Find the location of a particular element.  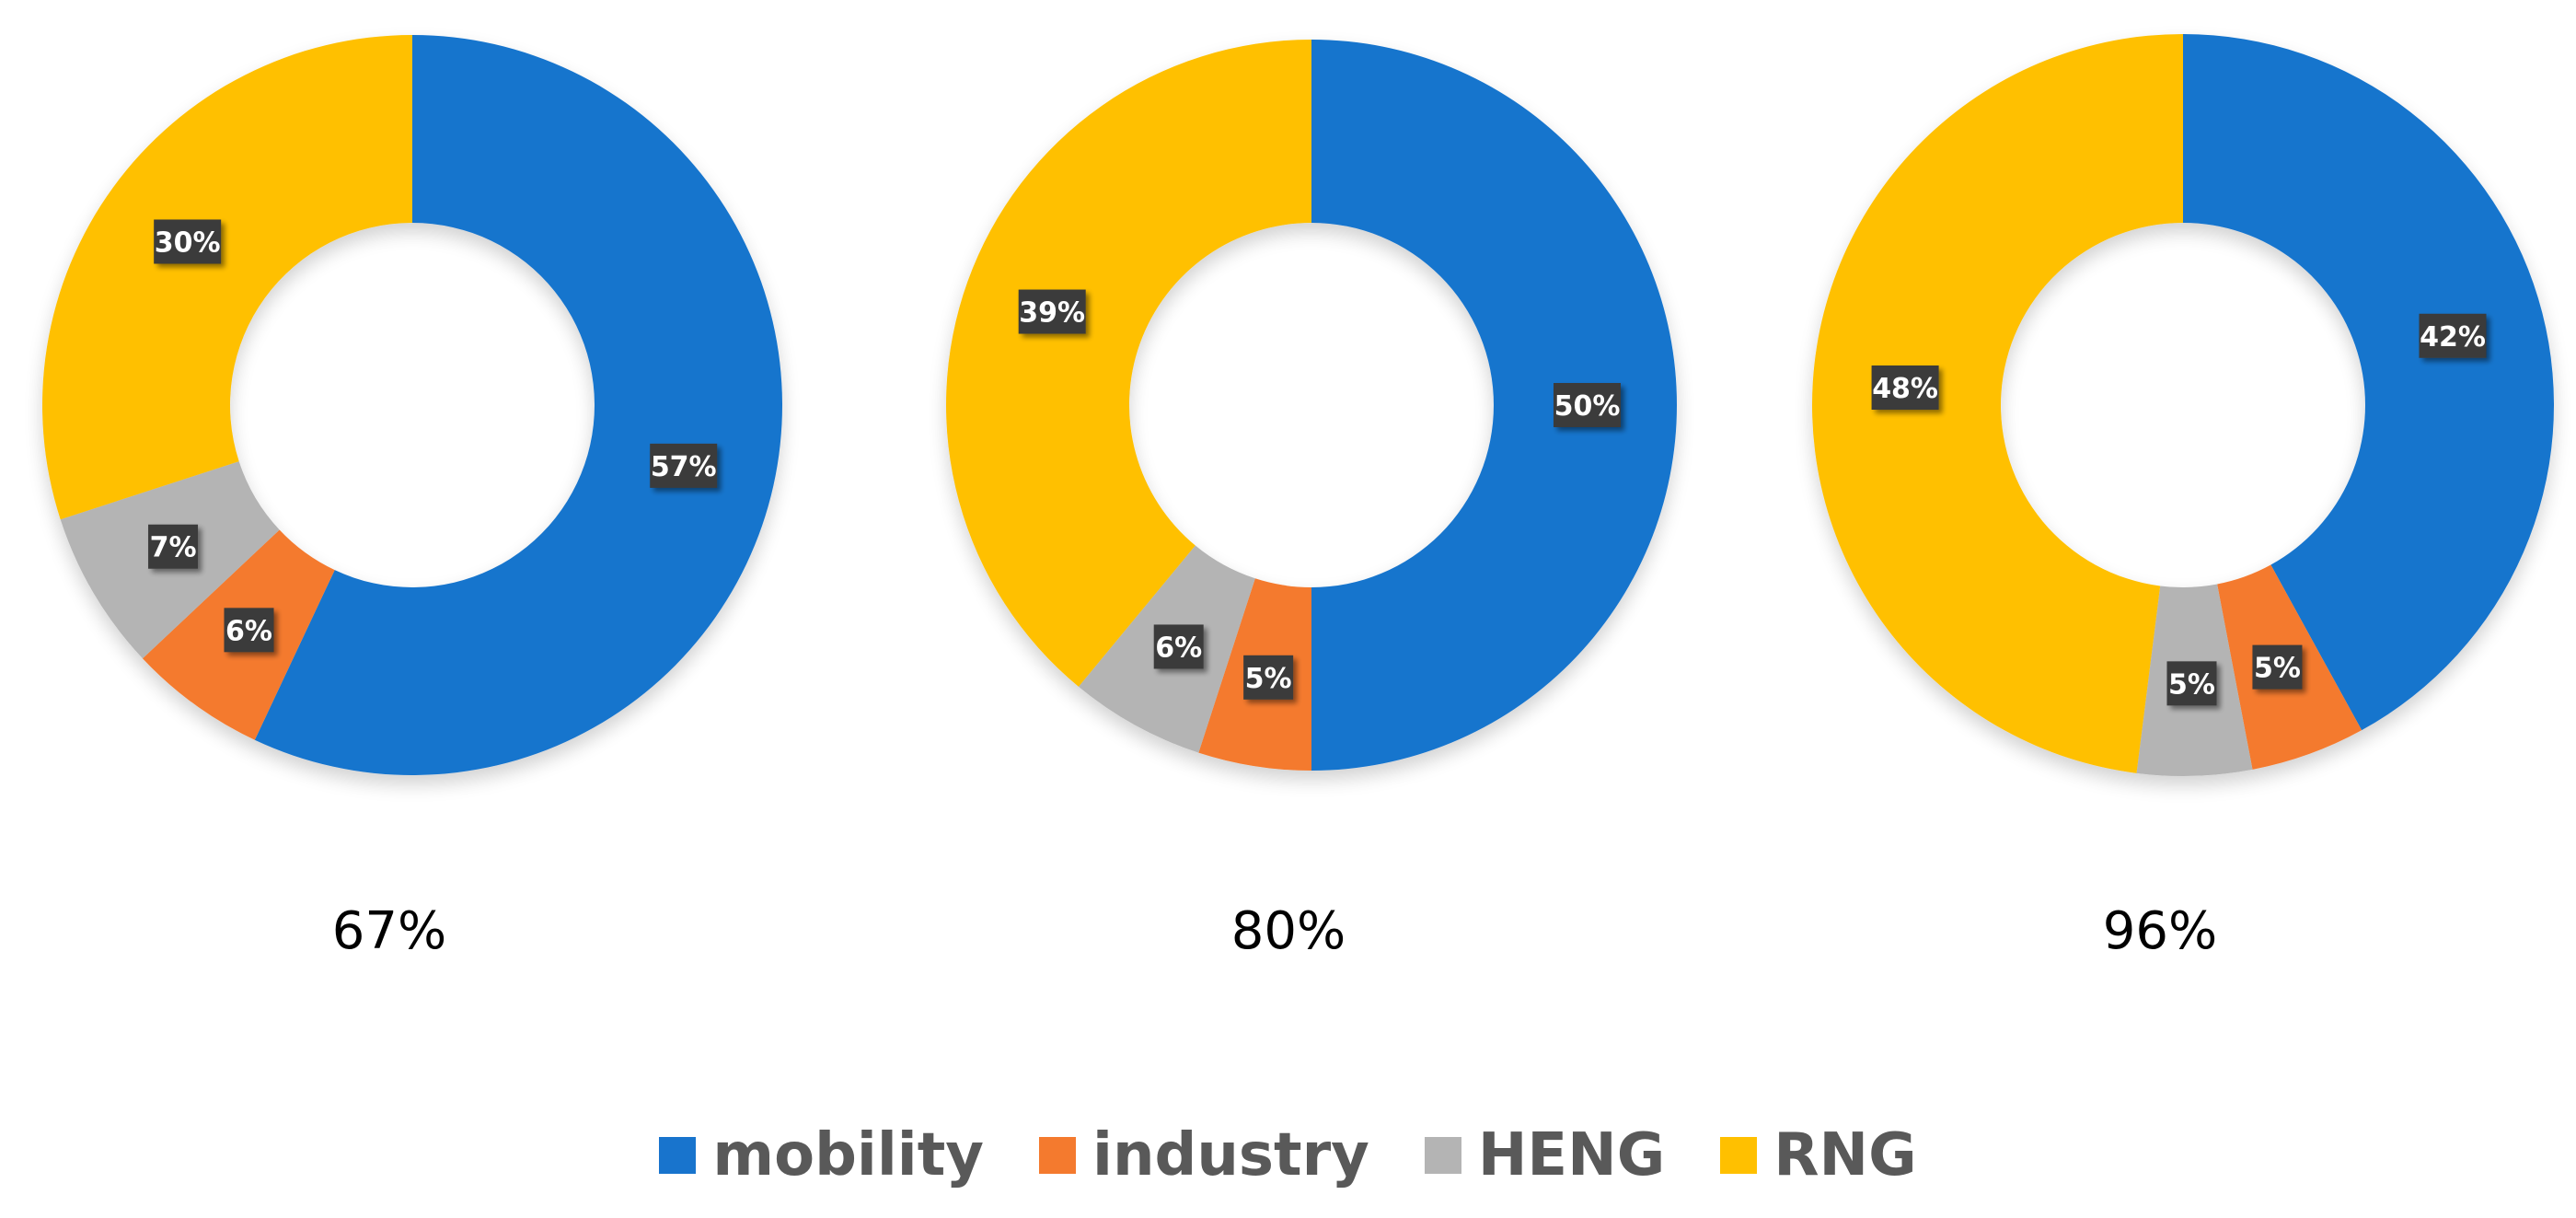

data-label-text: 39% is located at coordinates (1052, 313).